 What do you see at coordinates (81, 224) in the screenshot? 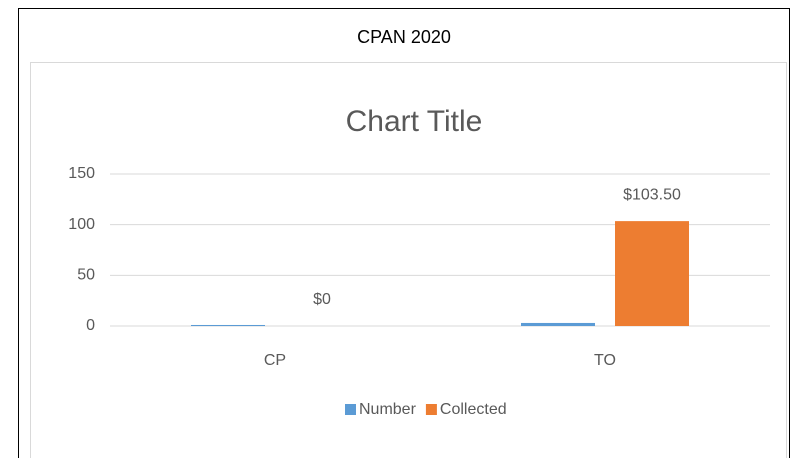
I see `y-tick-label: 100` at bounding box center [81, 224].